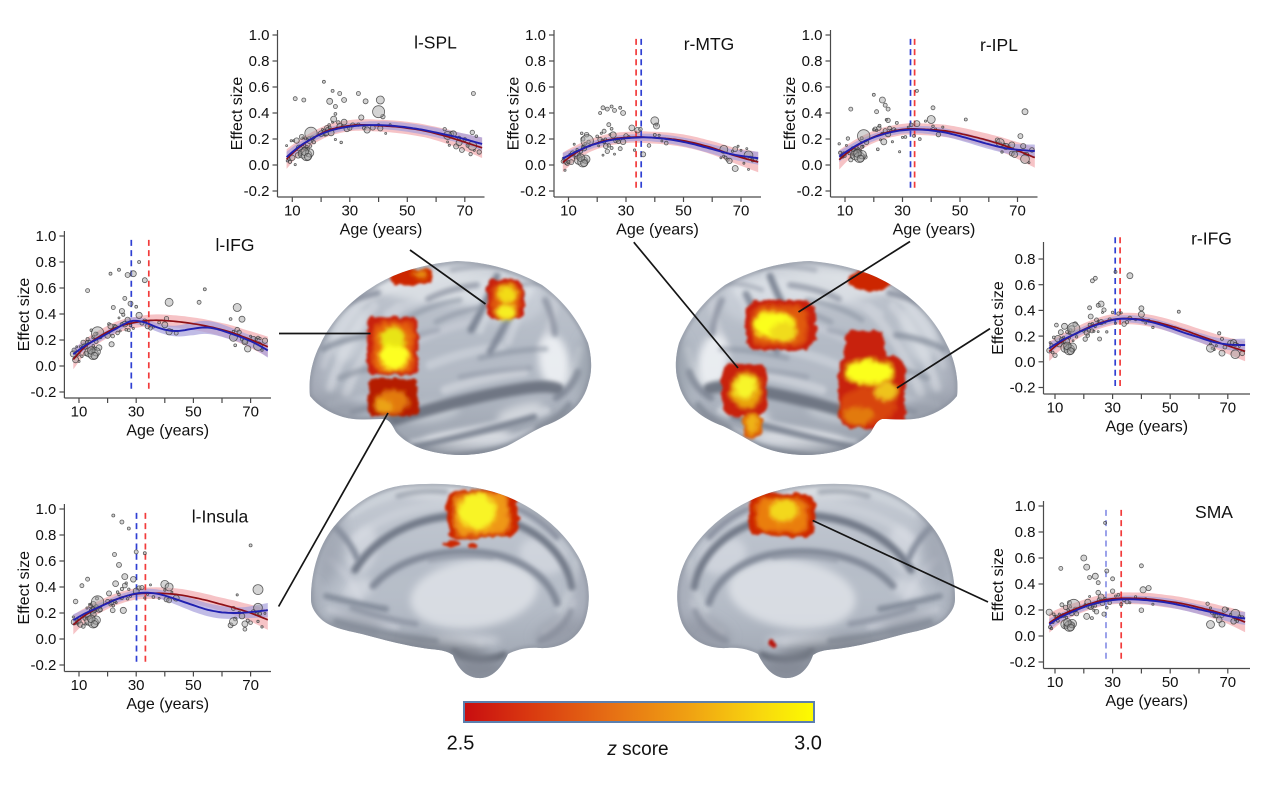  I want to click on svg-text: 3.0, so click(808, 744).